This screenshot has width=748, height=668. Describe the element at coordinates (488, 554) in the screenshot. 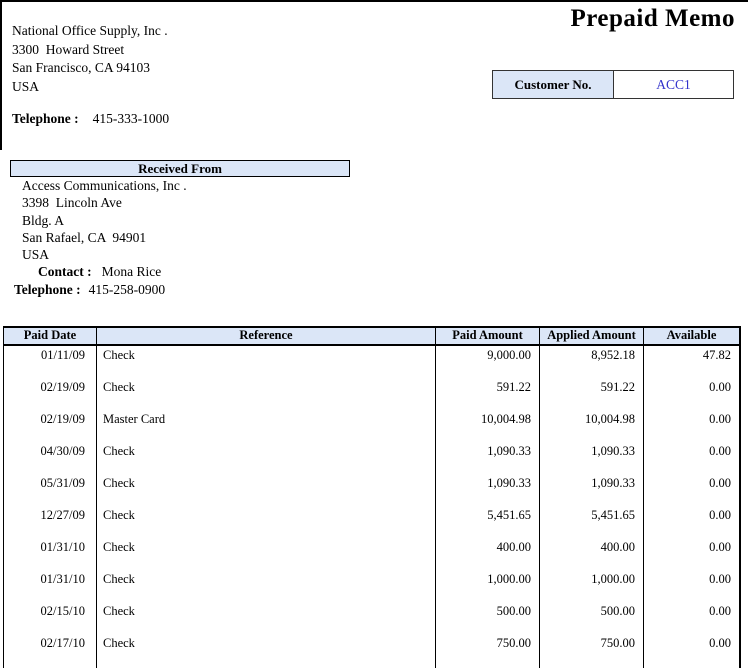

I see `cell-paid-amount: 400.00` at that location.